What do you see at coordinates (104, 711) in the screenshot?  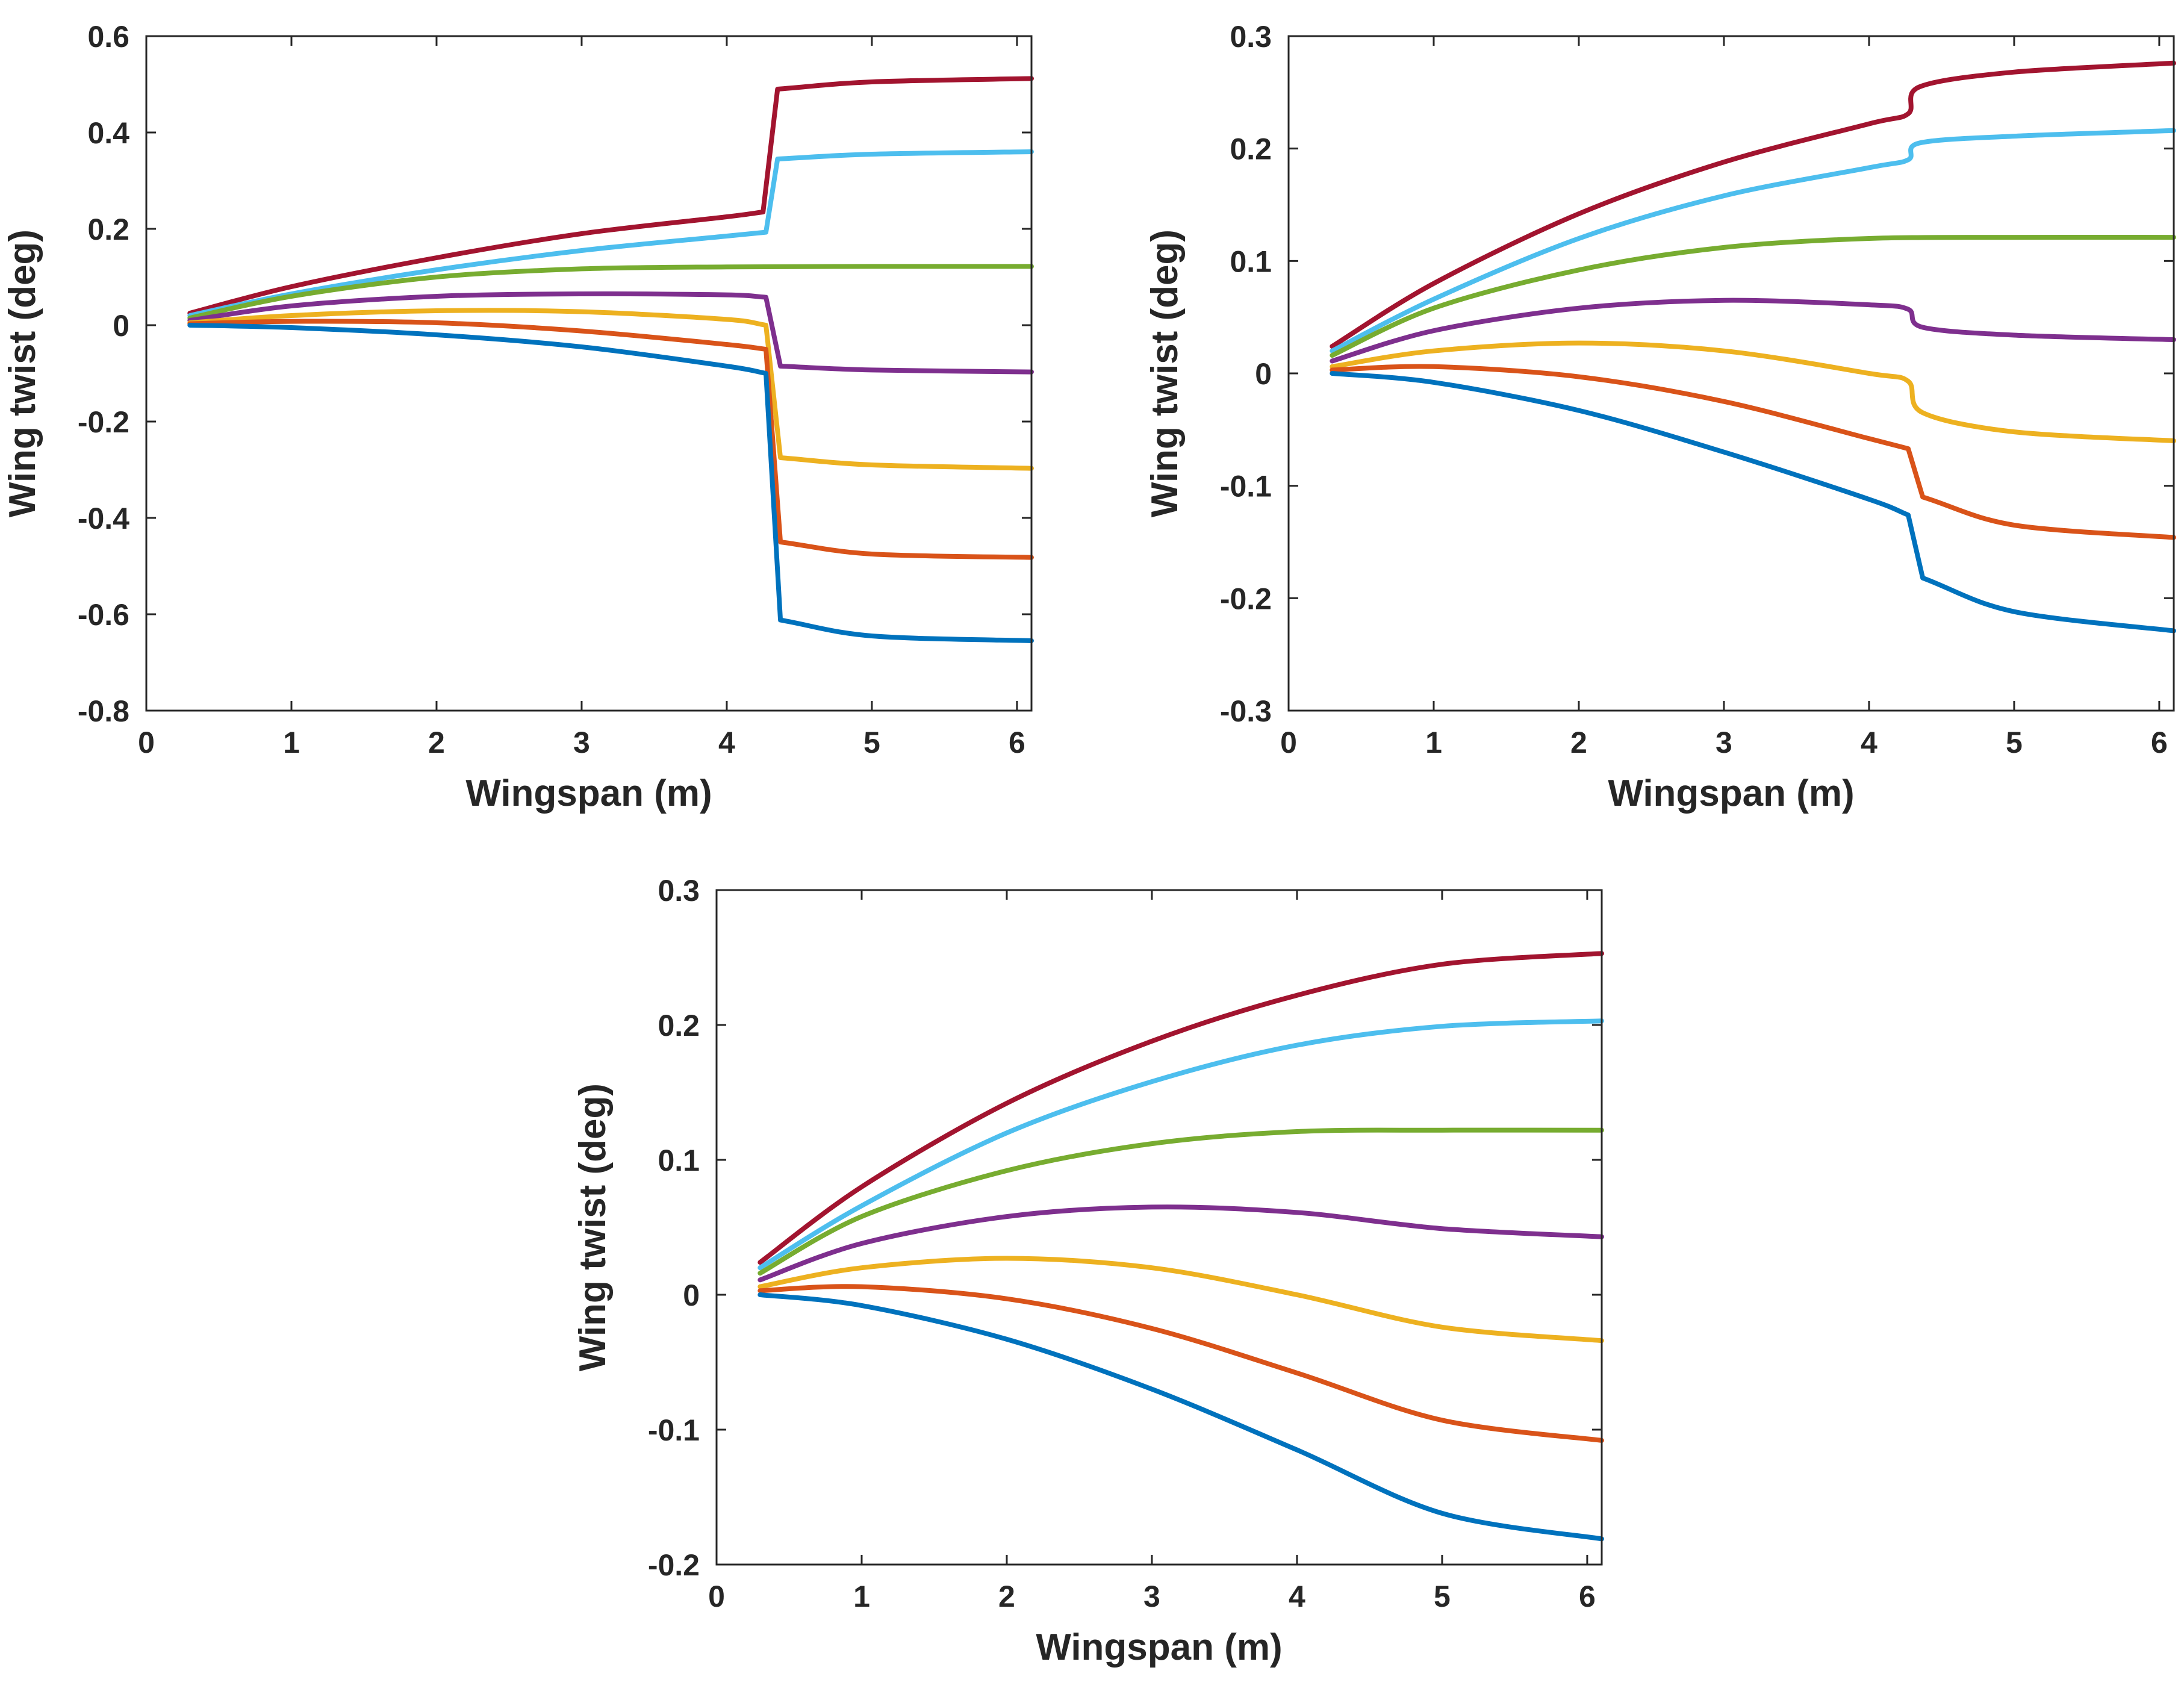 I see `y-tick-label: -0.8` at bounding box center [104, 711].